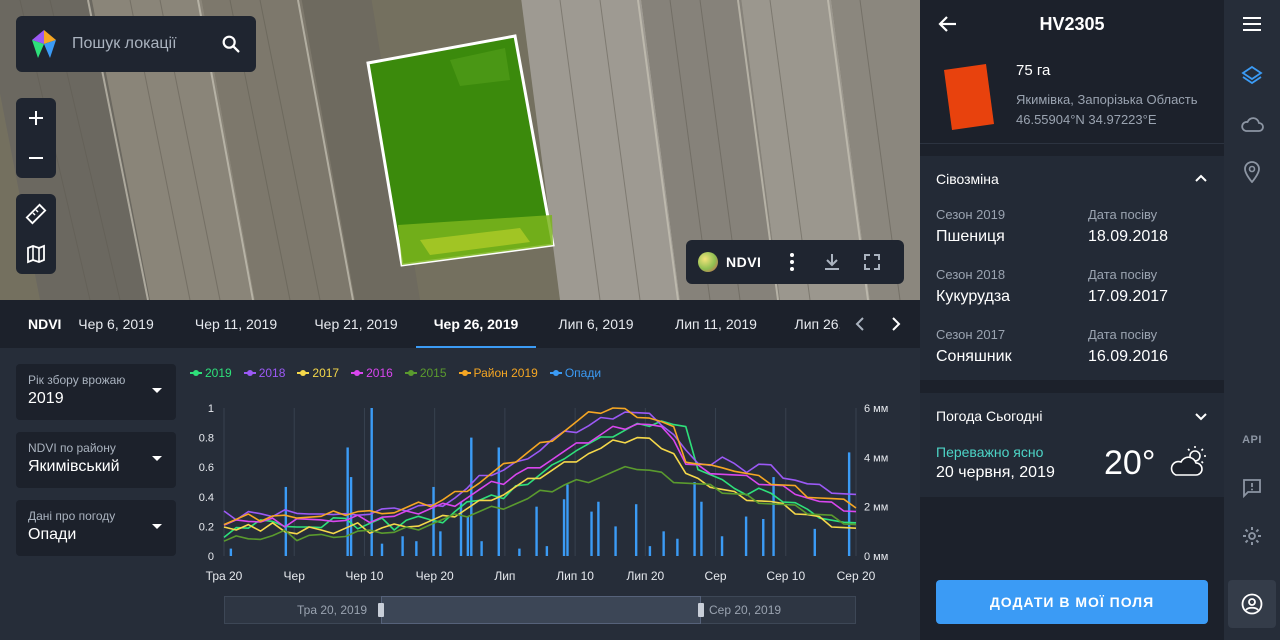  I want to click on settings-button, so click(1252, 536).